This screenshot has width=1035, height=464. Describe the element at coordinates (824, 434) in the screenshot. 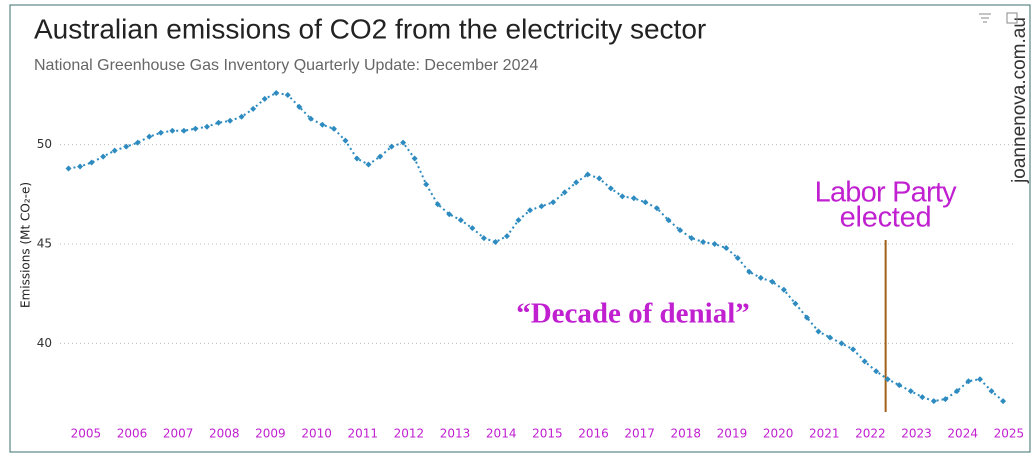

I see `x-tick-label: 2021` at that location.